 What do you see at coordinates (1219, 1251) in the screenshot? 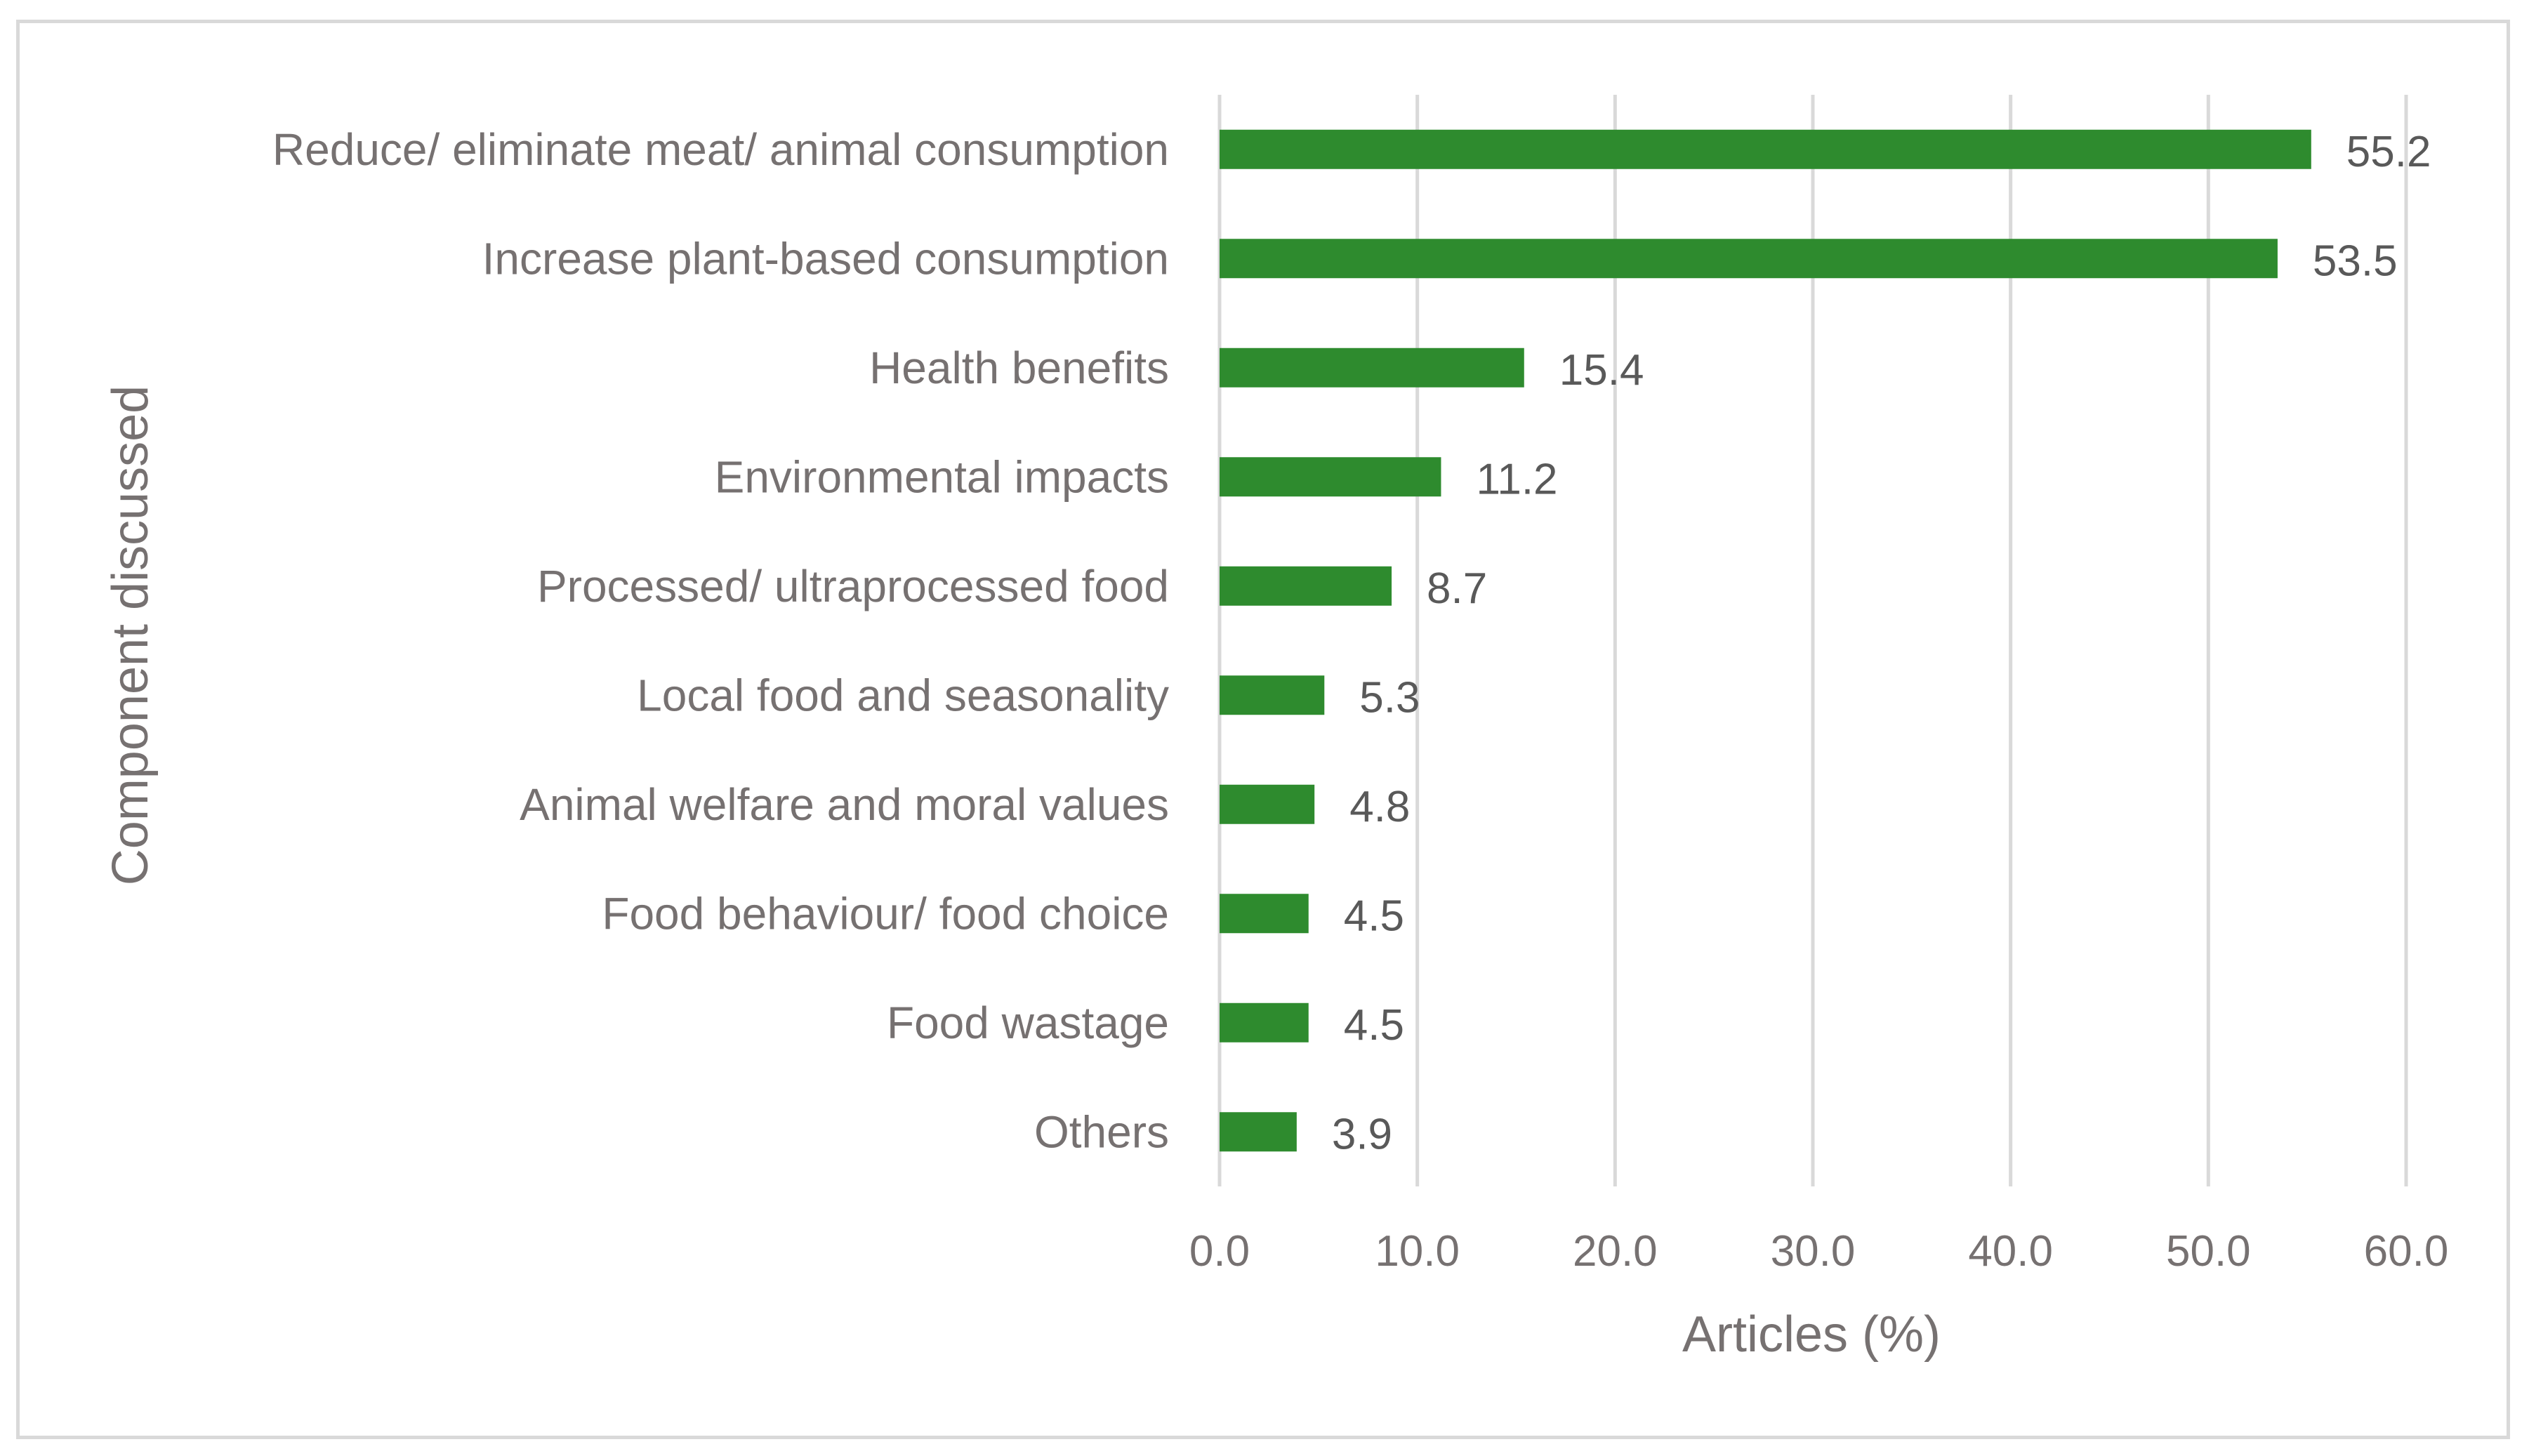
I see `x-tick-label: 0.0` at bounding box center [1219, 1251].